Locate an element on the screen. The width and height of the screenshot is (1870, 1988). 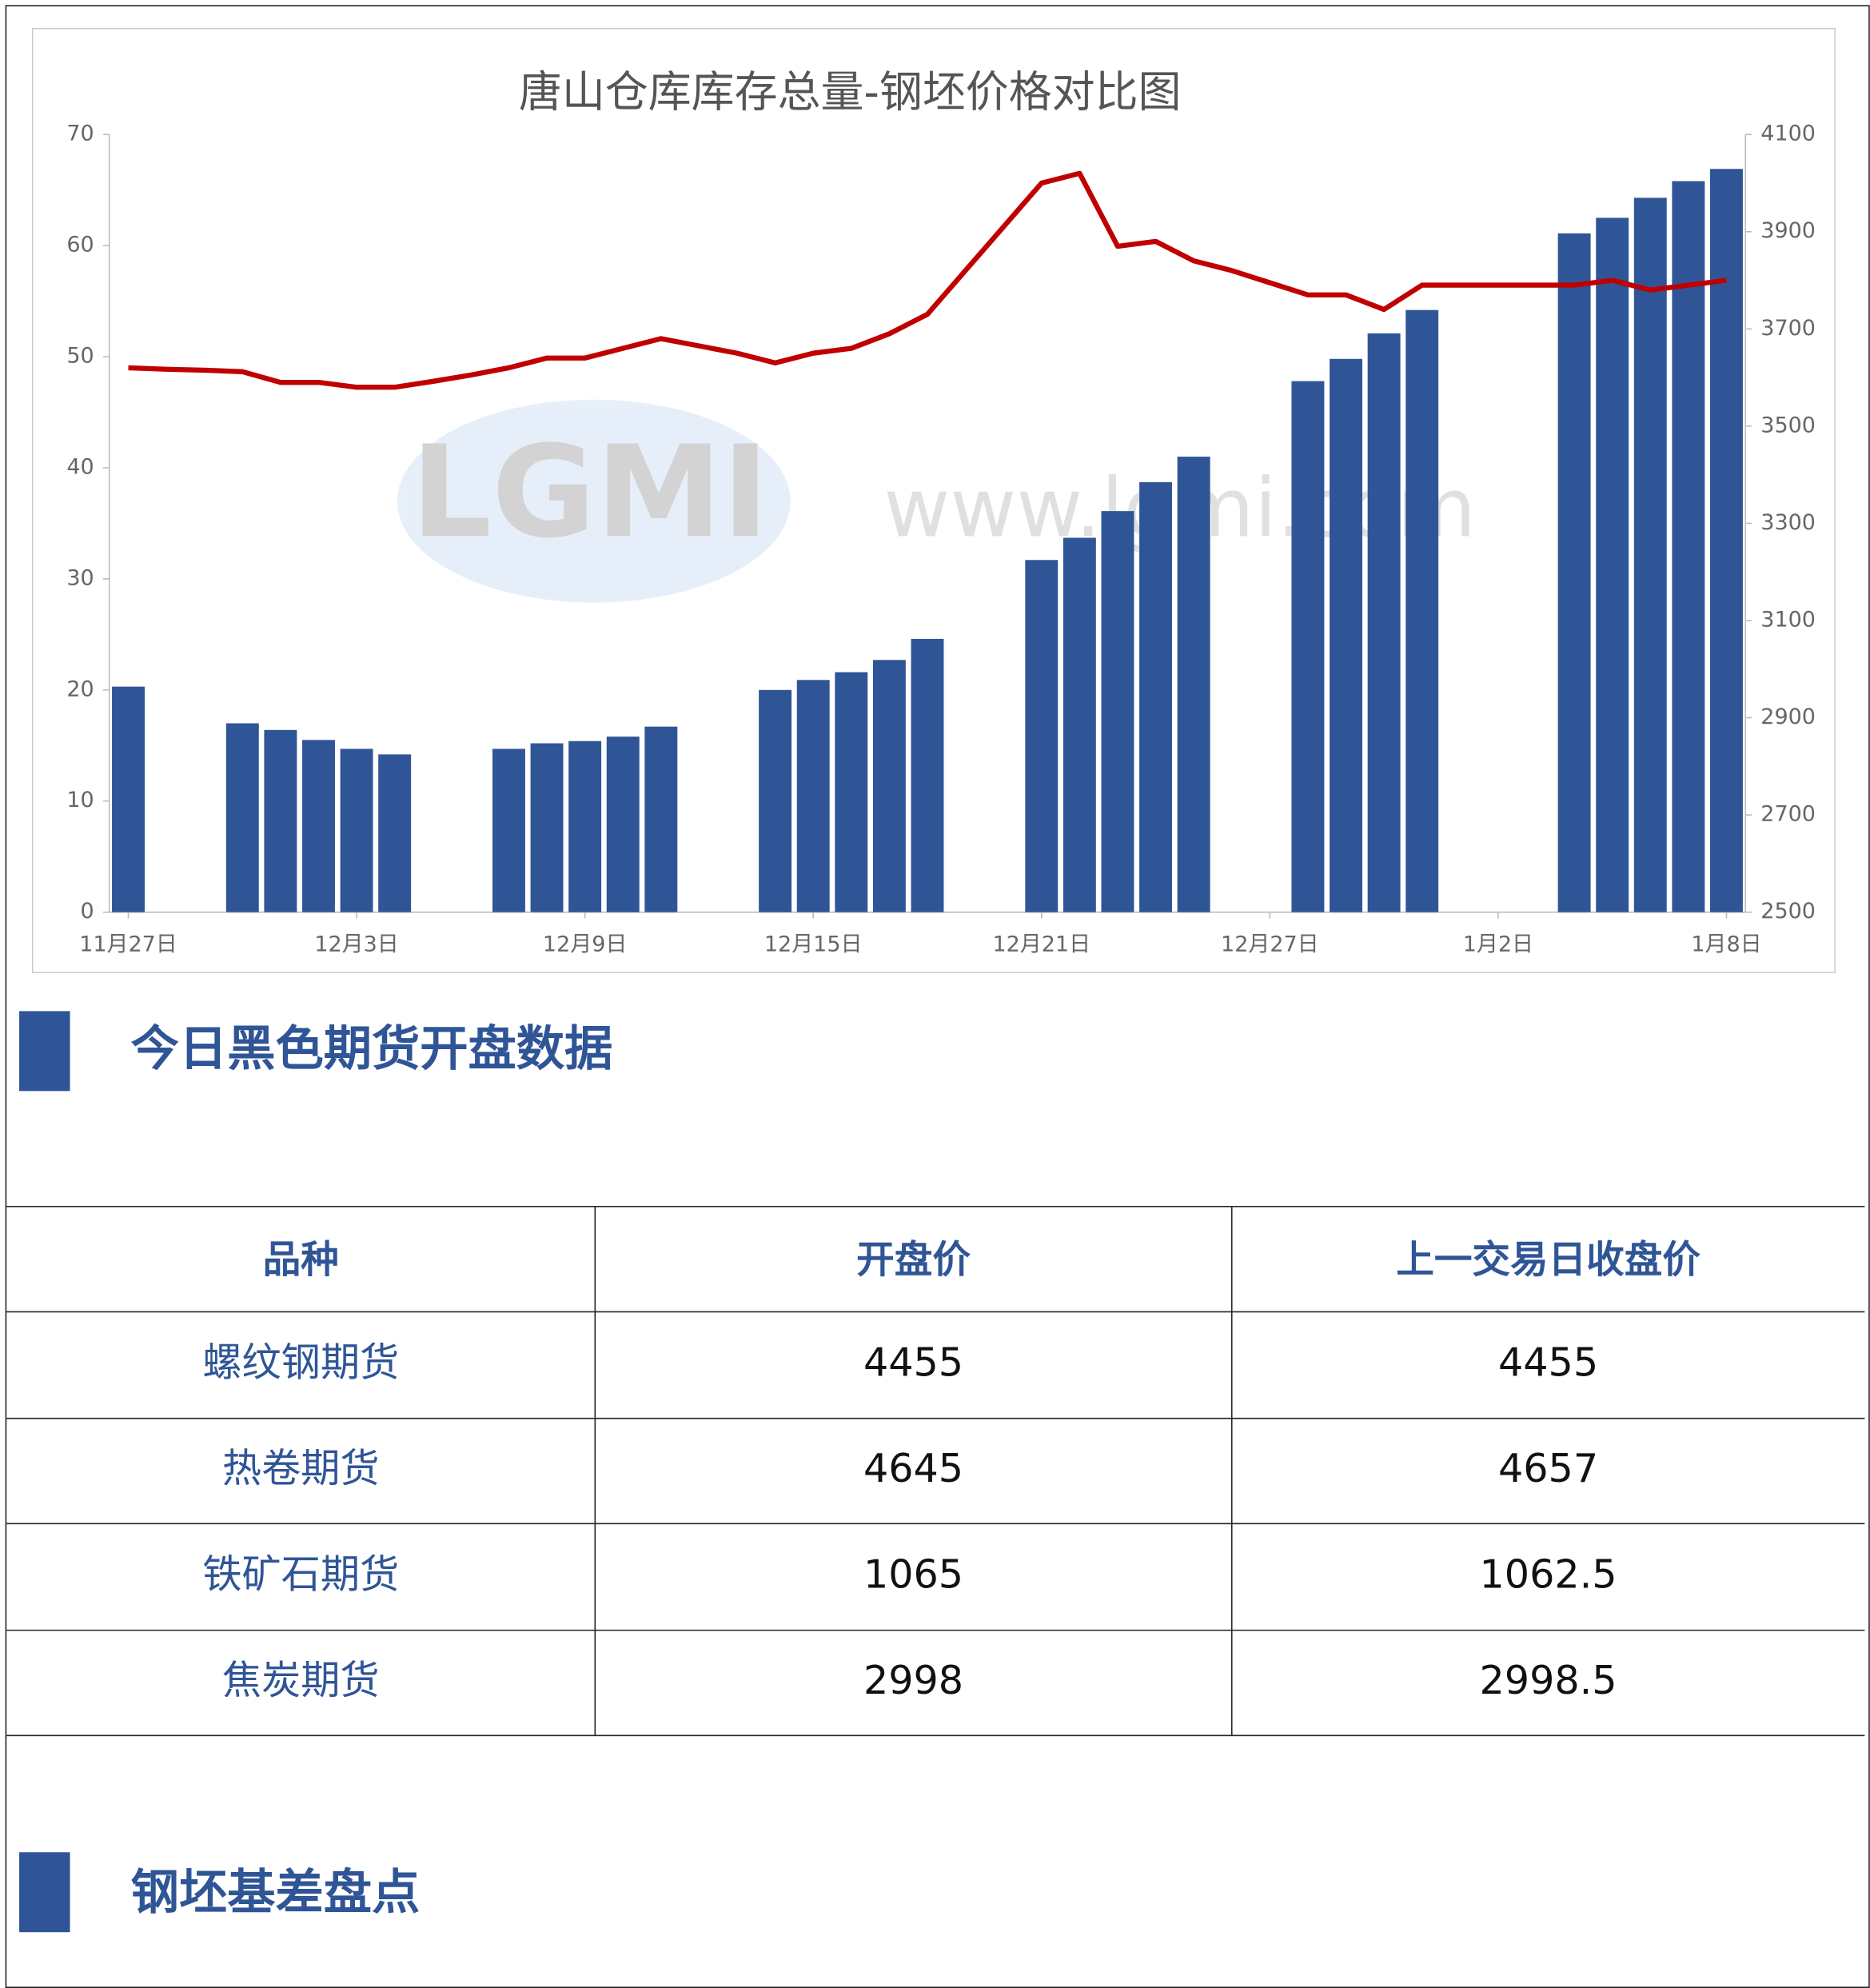
y2-tick-label: 3700 is located at coordinates (1788, 328).